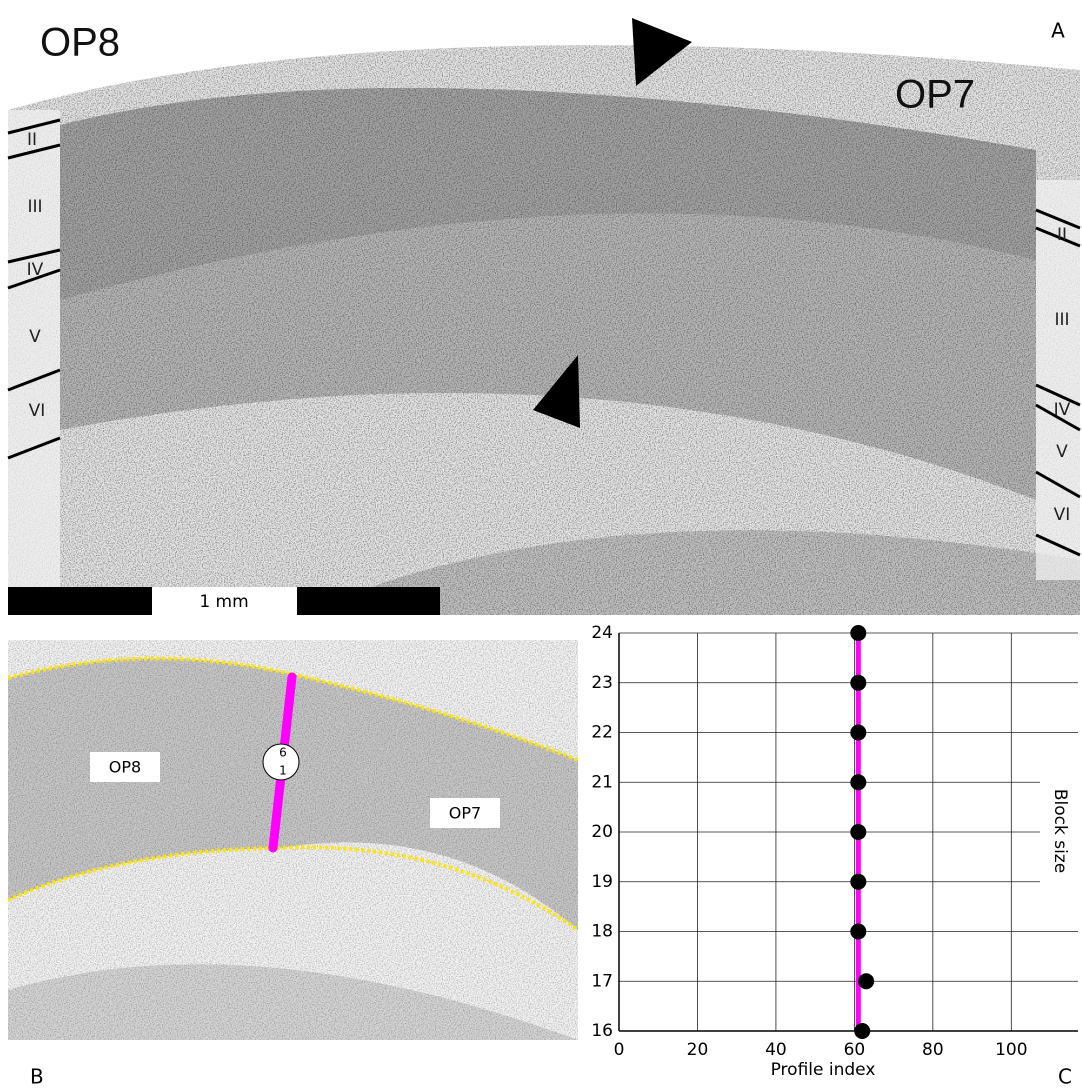 The image size is (1082, 1092). Describe the element at coordinates (855, 1050) in the screenshot. I see `x-tick-label: 60` at that location.